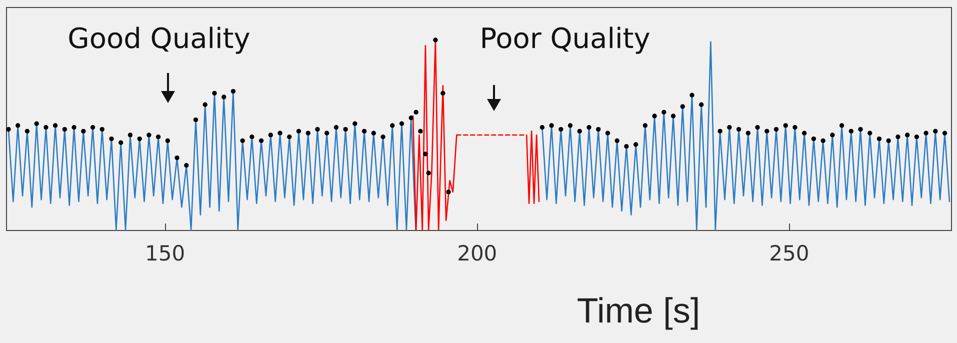 The image size is (957, 343). I want to click on x-tick-label: 150, so click(165, 254).